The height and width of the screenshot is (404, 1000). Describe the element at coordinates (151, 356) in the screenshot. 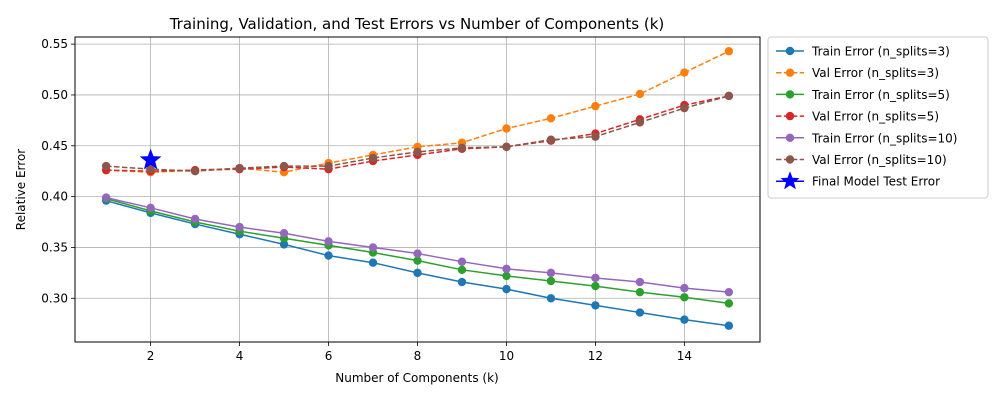

I see `x-tick-label: 2` at that location.